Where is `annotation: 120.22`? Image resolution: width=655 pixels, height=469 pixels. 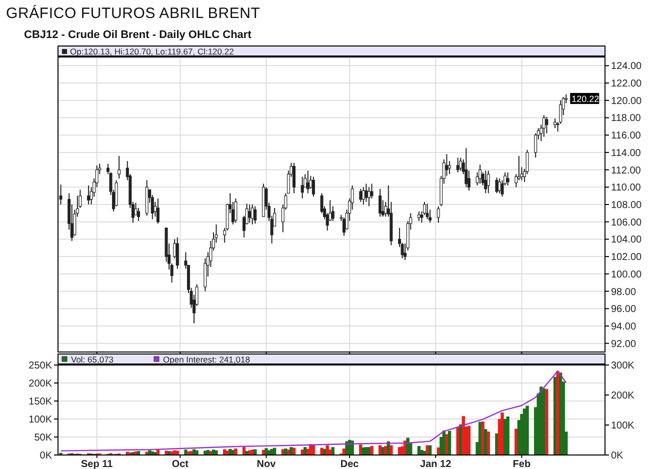 annotation: 120.22 is located at coordinates (586, 99).